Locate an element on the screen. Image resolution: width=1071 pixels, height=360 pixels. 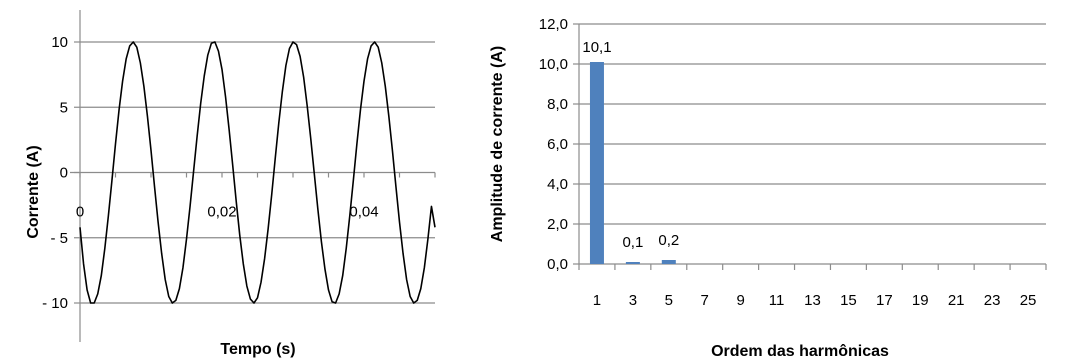
y-axis-title: Corrente (A) is located at coordinates (33, 191).